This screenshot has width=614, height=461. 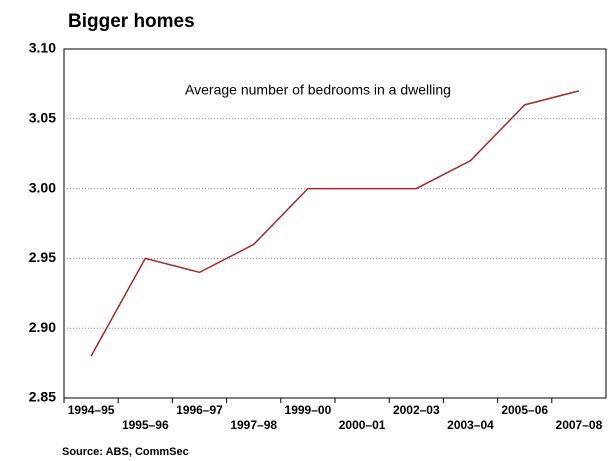 What do you see at coordinates (416, 410) in the screenshot?
I see `x-tick-label: 2002–03` at bounding box center [416, 410].